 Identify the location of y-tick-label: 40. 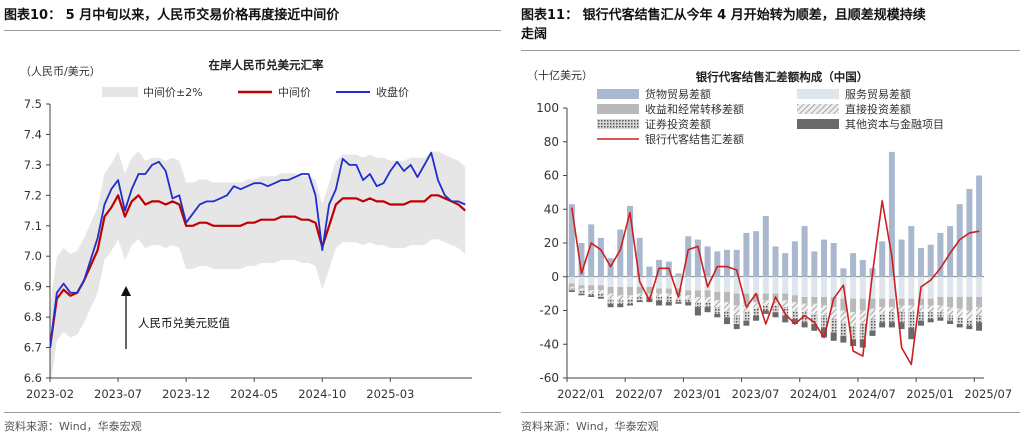
(551, 209).